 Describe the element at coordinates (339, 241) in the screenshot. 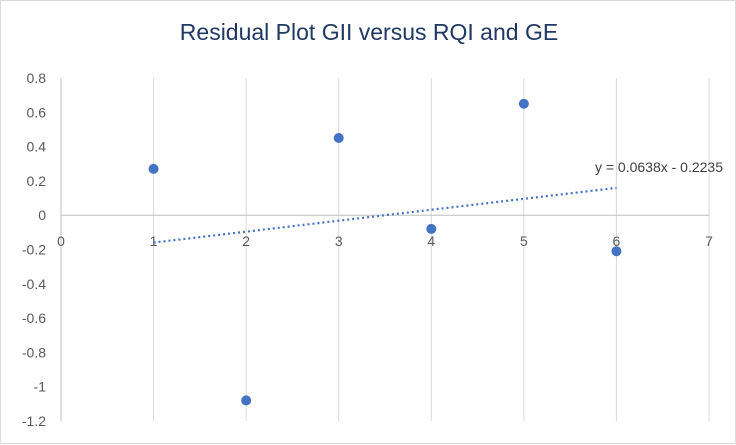

I see `x-tick-label-3: 3` at that location.